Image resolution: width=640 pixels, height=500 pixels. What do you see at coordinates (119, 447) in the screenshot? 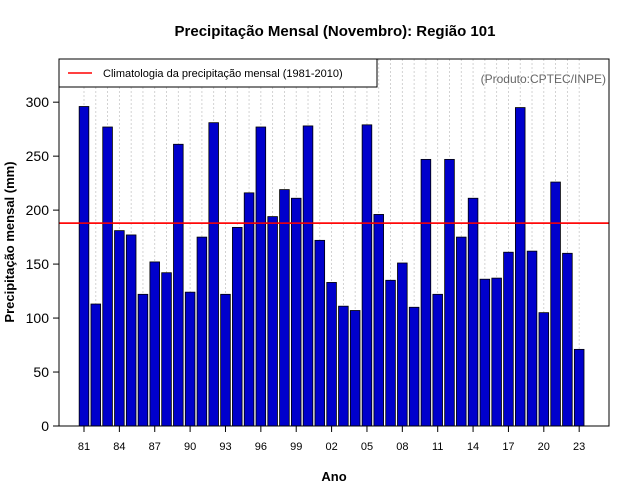
I see `x-tick-label: 84` at bounding box center [119, 447].